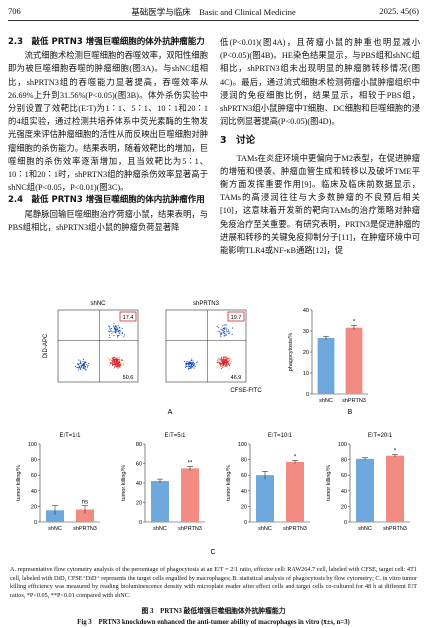  What do you see at coordinates (238, 141) in the screenshot?
I see `section-heading: 3 讨论` at bounding box center [238, 141].